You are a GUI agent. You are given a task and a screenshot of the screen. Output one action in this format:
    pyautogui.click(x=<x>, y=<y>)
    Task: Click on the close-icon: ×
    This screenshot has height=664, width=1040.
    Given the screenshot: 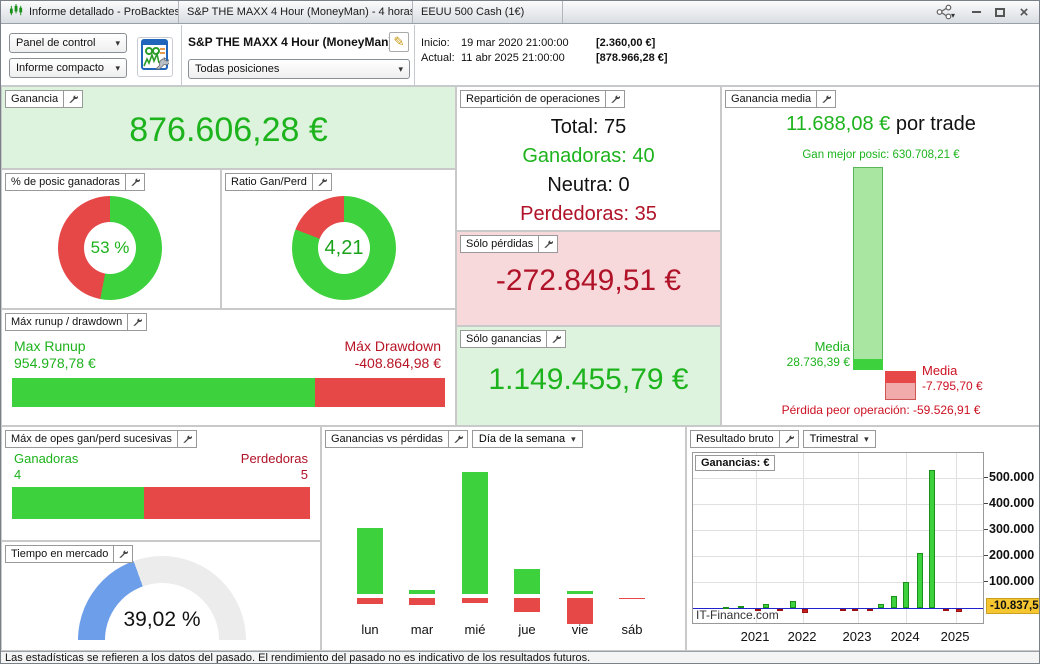 What is the action you would take?
    pyautogui.click(x=1024, y=12)
    